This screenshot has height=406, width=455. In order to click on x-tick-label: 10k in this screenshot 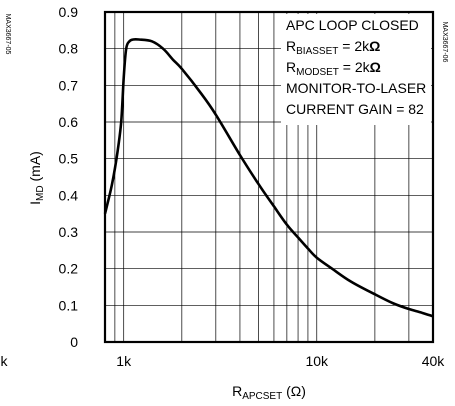, I will do `click(317, 361)`.